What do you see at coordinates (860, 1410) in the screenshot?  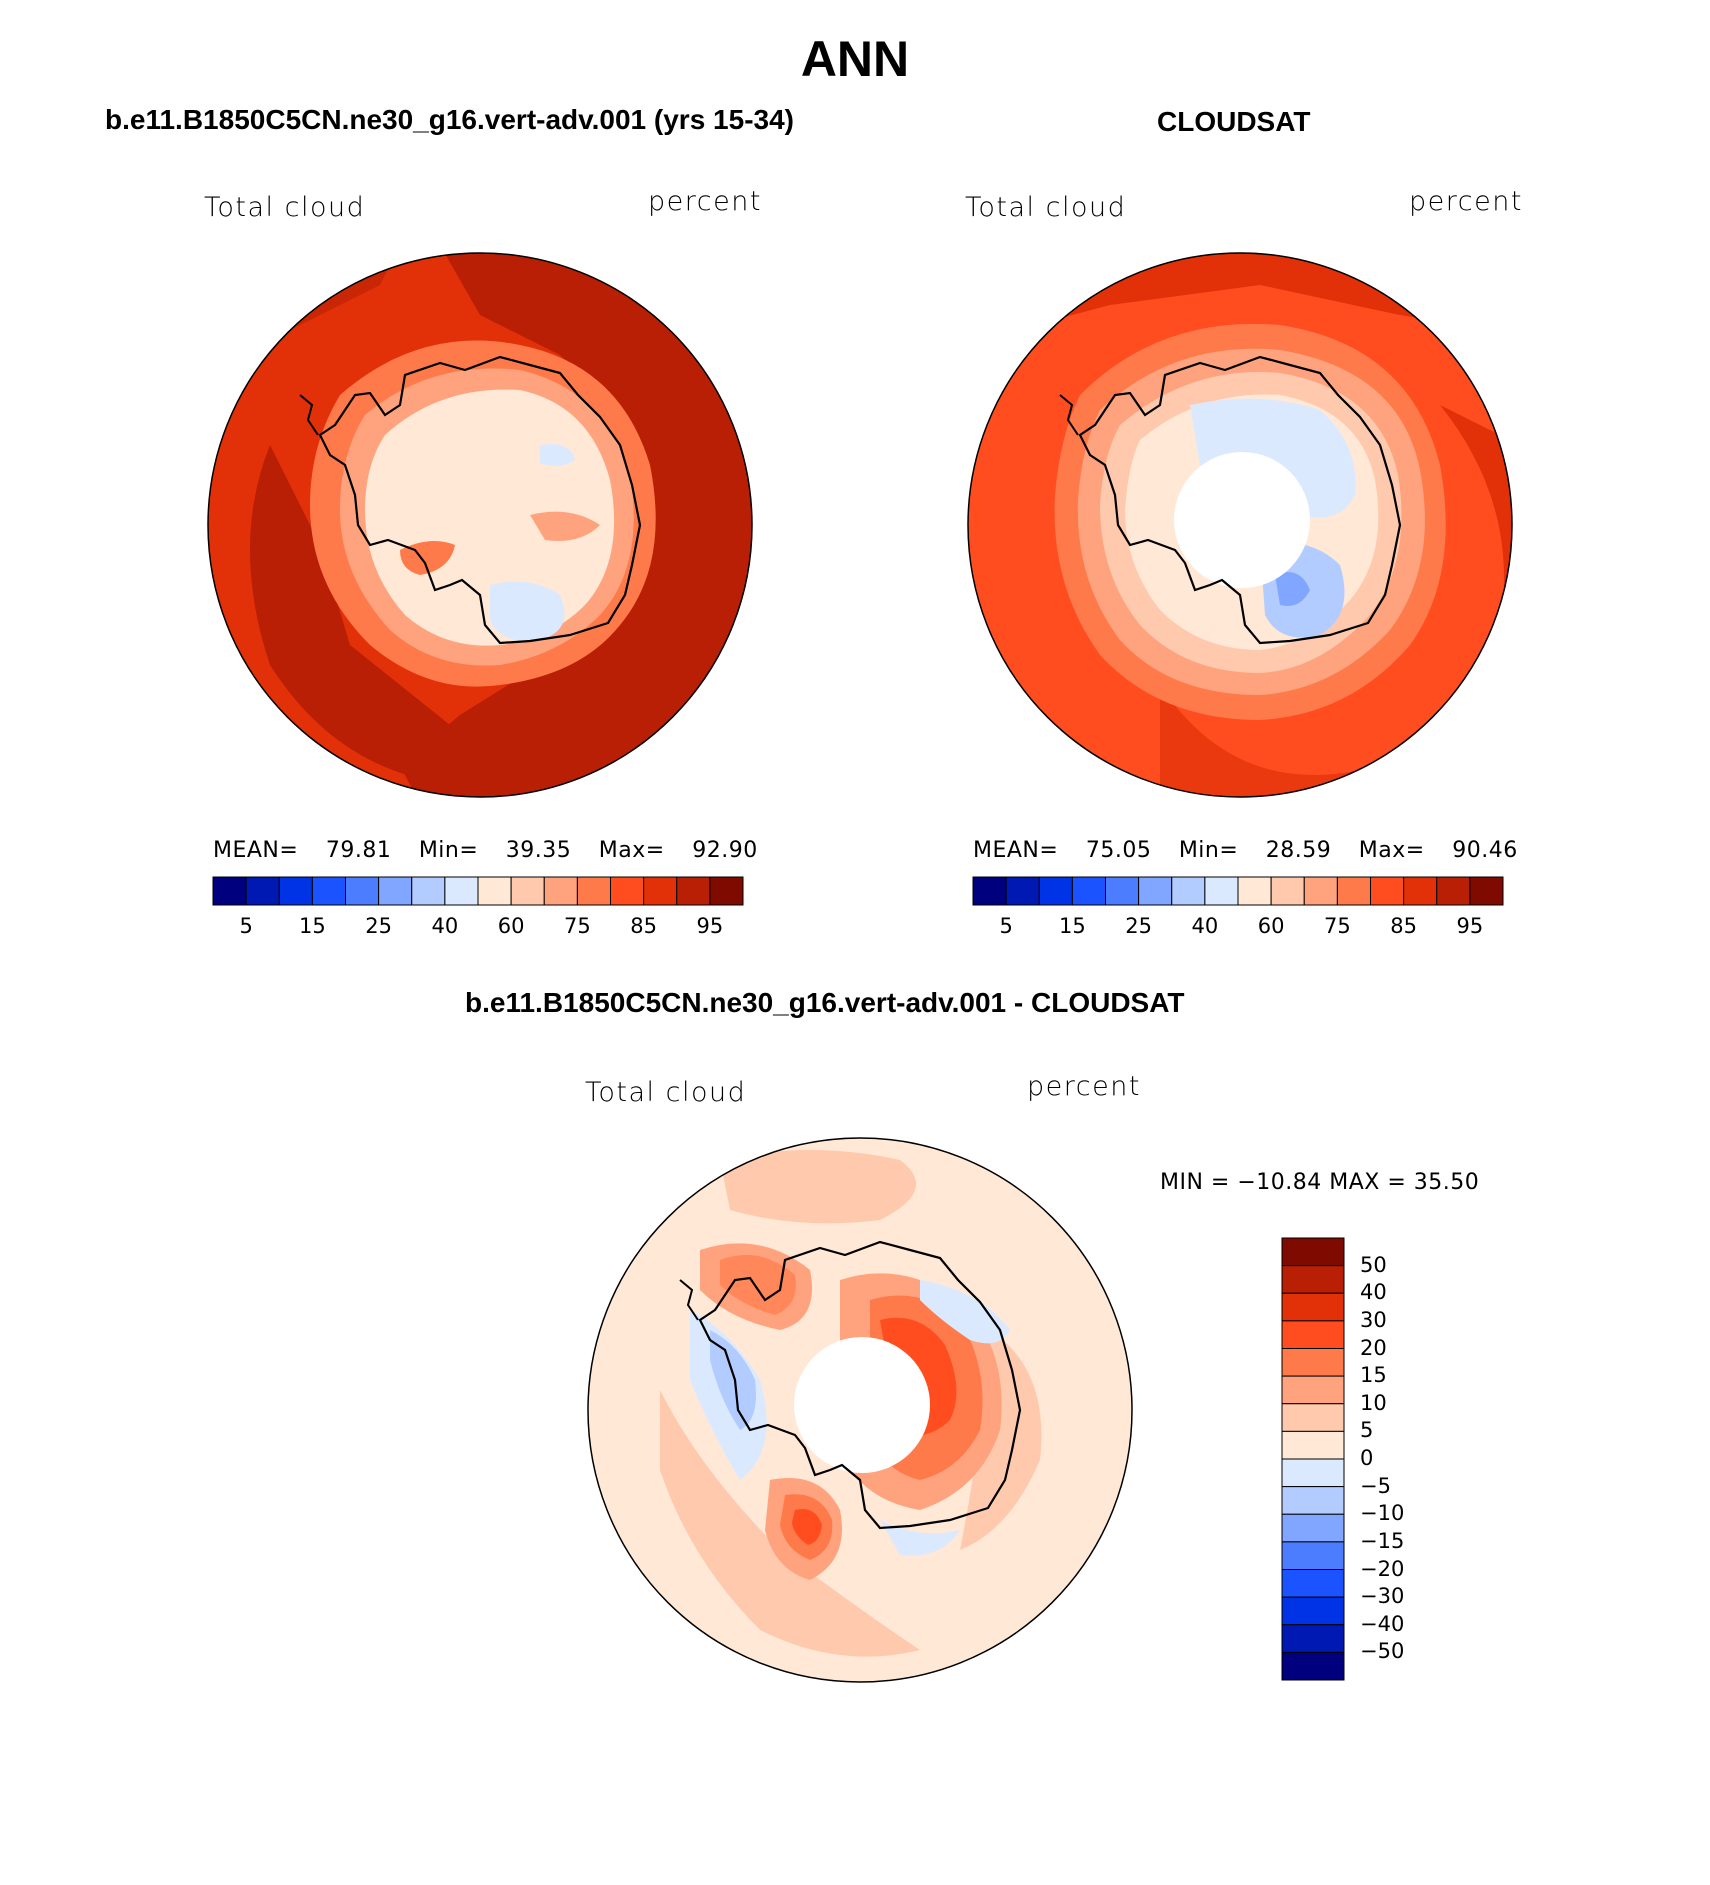 I see `diff-polar-map` at bounding box center [860, 1410].